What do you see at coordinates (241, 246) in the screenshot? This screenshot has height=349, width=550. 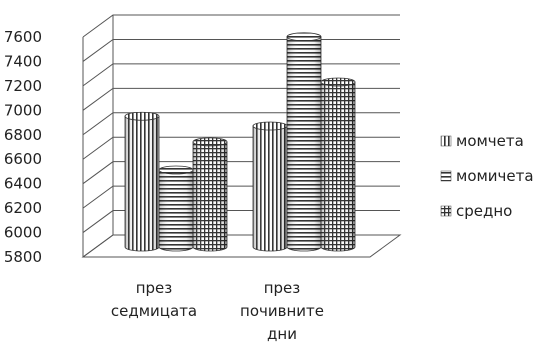 I see `floor` at bounding box center [241, 246].